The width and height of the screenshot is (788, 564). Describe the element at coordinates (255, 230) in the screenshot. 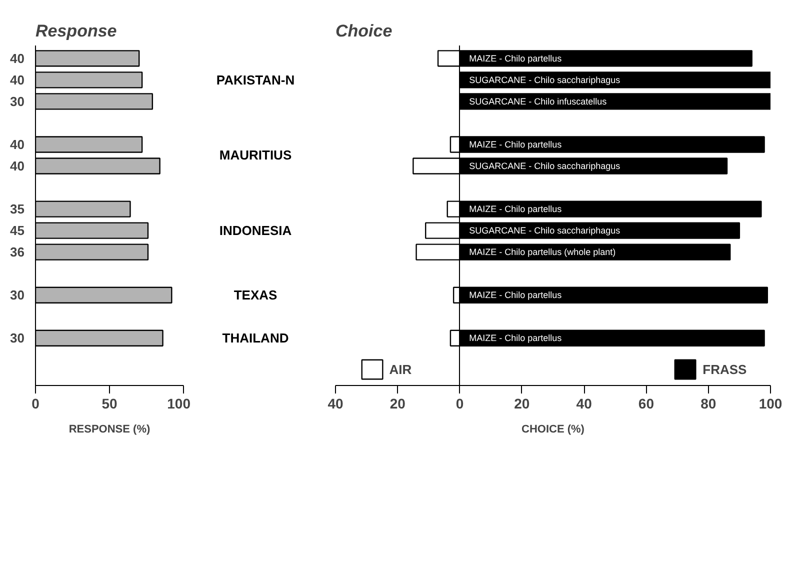

I see `text: INDONESIA` at that location.